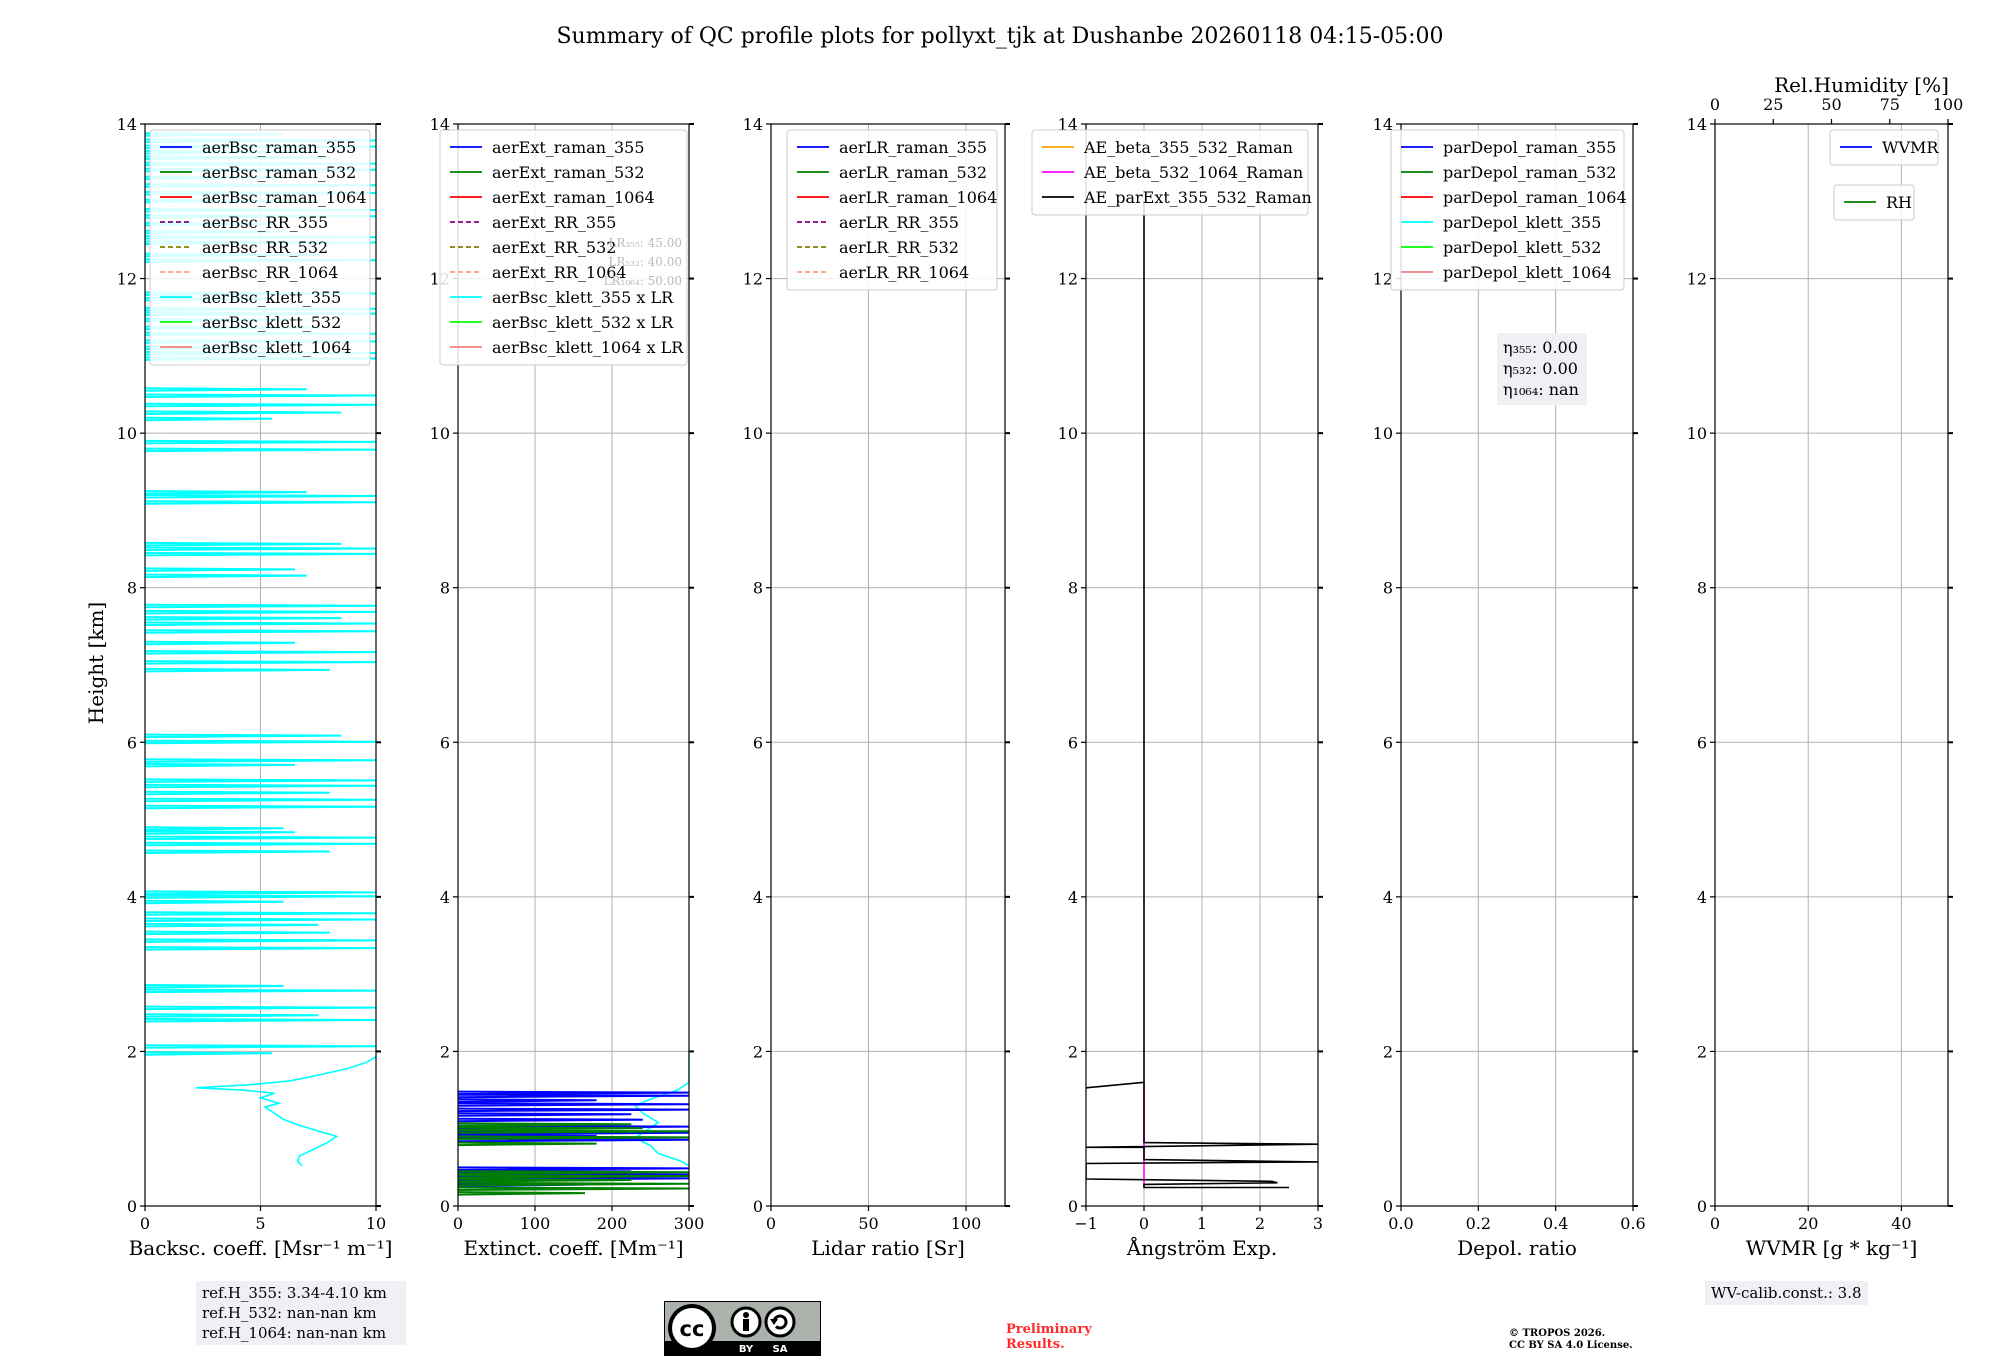 The height and width of the screenshot is (1360, 2000). I want to click on ytick-label-depol-5: 10, so click(1383, 433).